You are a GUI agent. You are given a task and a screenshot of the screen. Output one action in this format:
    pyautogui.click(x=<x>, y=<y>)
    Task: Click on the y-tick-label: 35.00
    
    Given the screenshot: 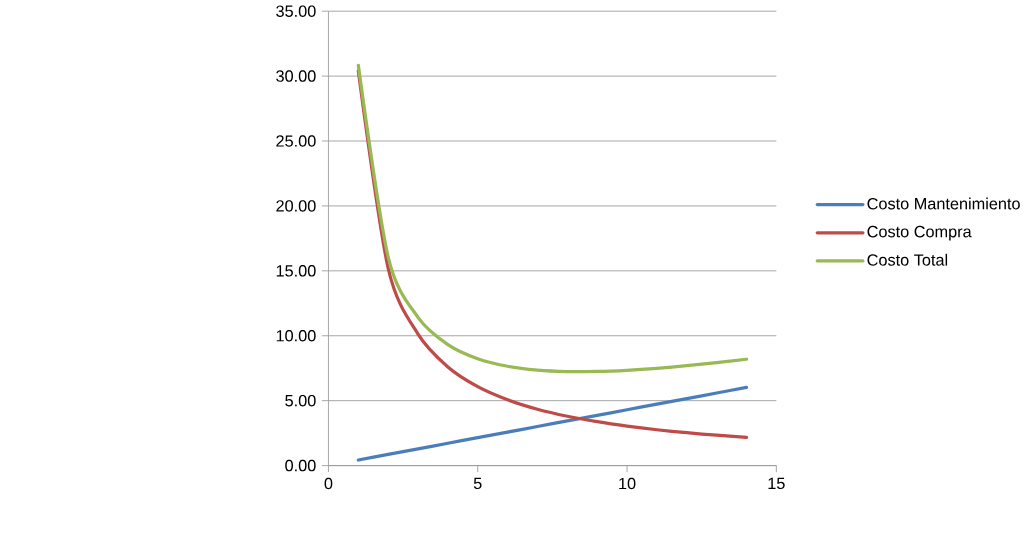 What is the action you would take?
    pyautogui.click(x=296, y=11)
    